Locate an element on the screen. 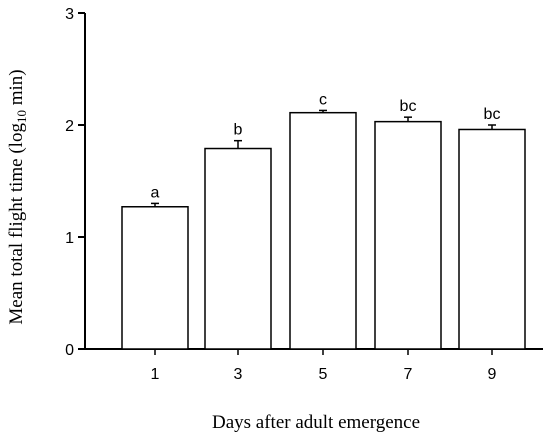 This screenshot has width=550, height=442. y-axis-title: Mean total flight time (log10 min) is located at coordinates (17, 196).